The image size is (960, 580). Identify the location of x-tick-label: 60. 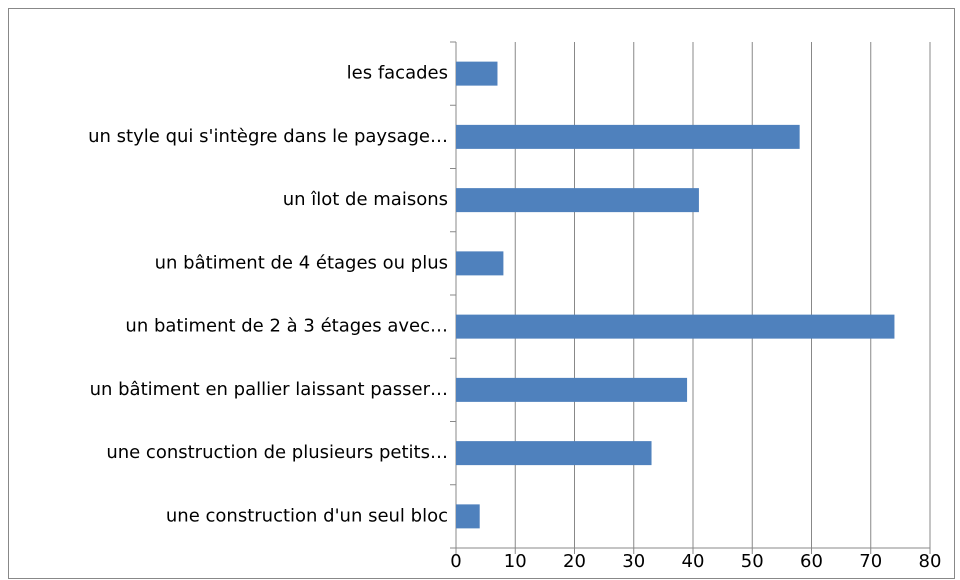
(811, 561).